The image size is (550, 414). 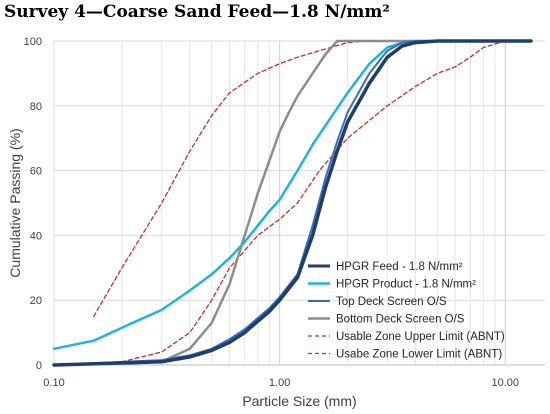 What do you see at coordinates (33, 42) in the screenshot?
I see `y-tick-label: 100` at bounding box center [33, 42].